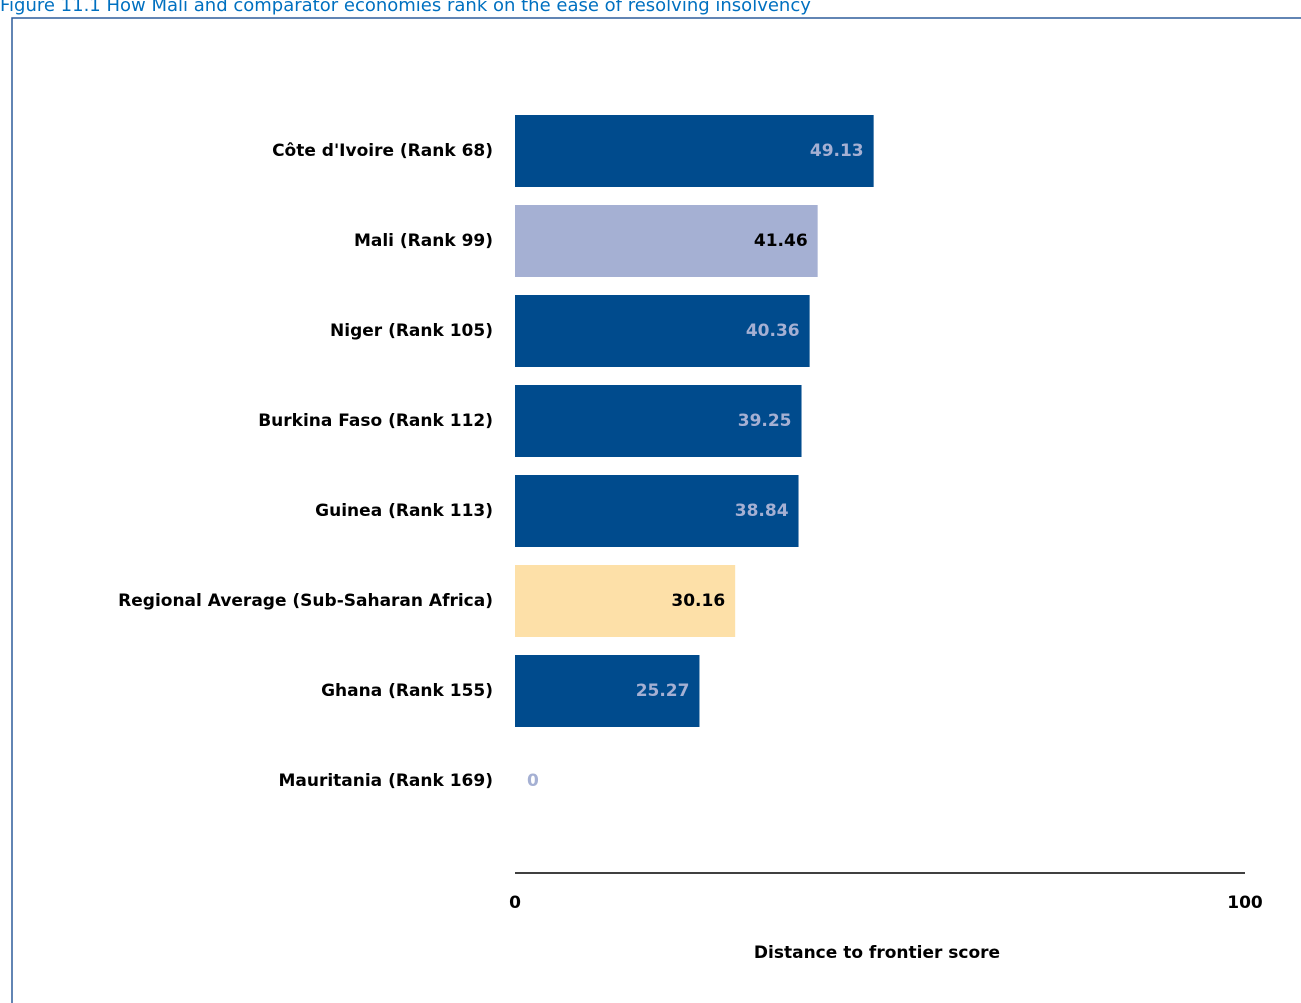 This screenshot has width=1301, height=1003. What do you see at coordinates (762, 511) in the screenshot?
I see `value-label: 38.84` at bounding box center [762, 511].